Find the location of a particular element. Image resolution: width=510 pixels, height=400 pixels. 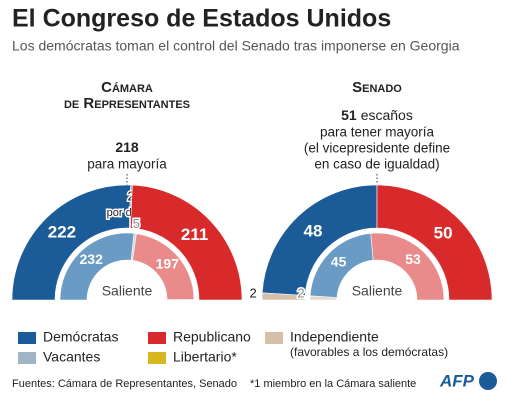

seat-label: 197 is located at coordinates (168, 263).